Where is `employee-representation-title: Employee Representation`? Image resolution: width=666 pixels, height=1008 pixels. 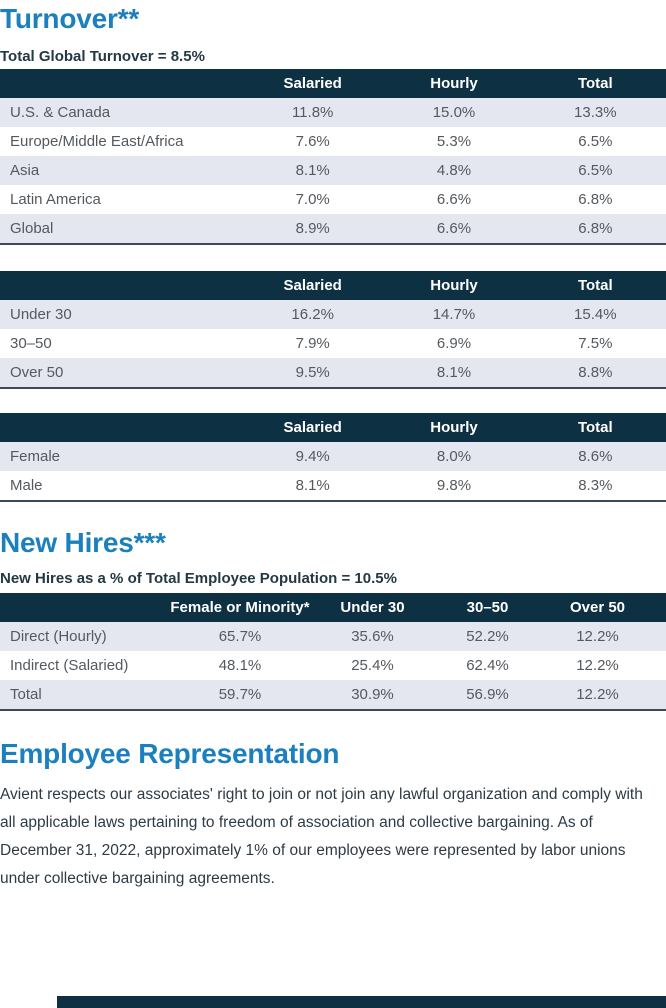
employee-representation-title: Employee Representation is located at coordinates (170, 753).